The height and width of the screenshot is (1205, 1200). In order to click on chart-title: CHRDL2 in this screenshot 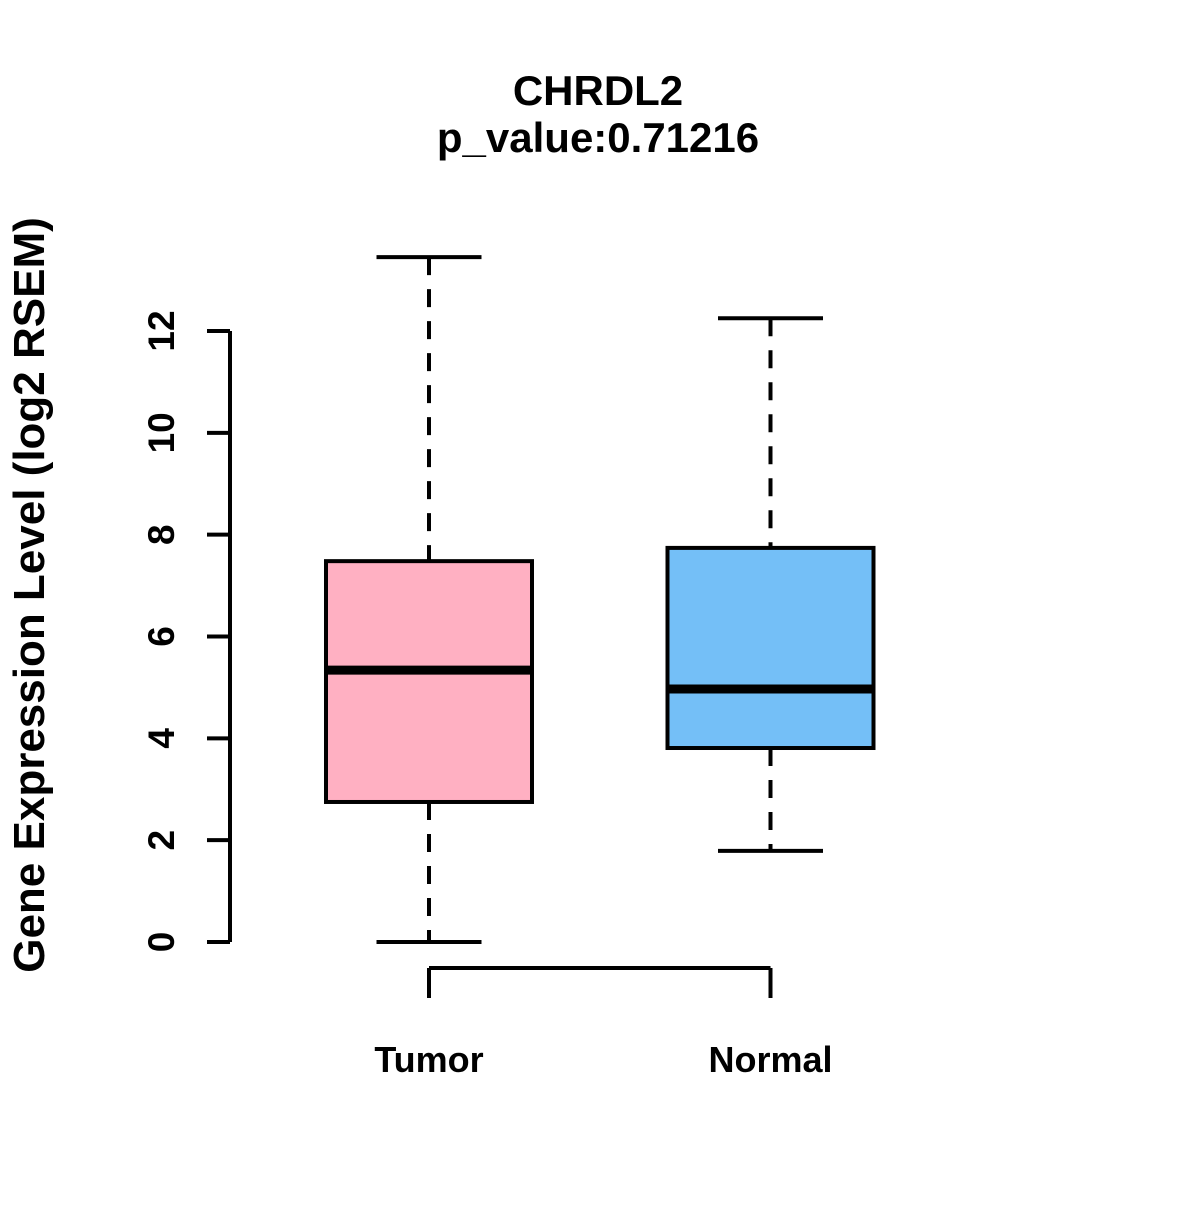, I will do `click(598, 90)`.